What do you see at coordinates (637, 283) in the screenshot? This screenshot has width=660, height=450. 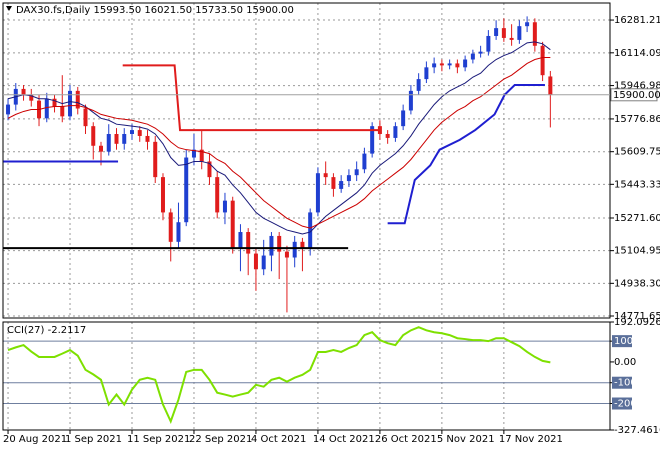 I see `y-tick-label: 14938.30` at bounding box center [637, 283].